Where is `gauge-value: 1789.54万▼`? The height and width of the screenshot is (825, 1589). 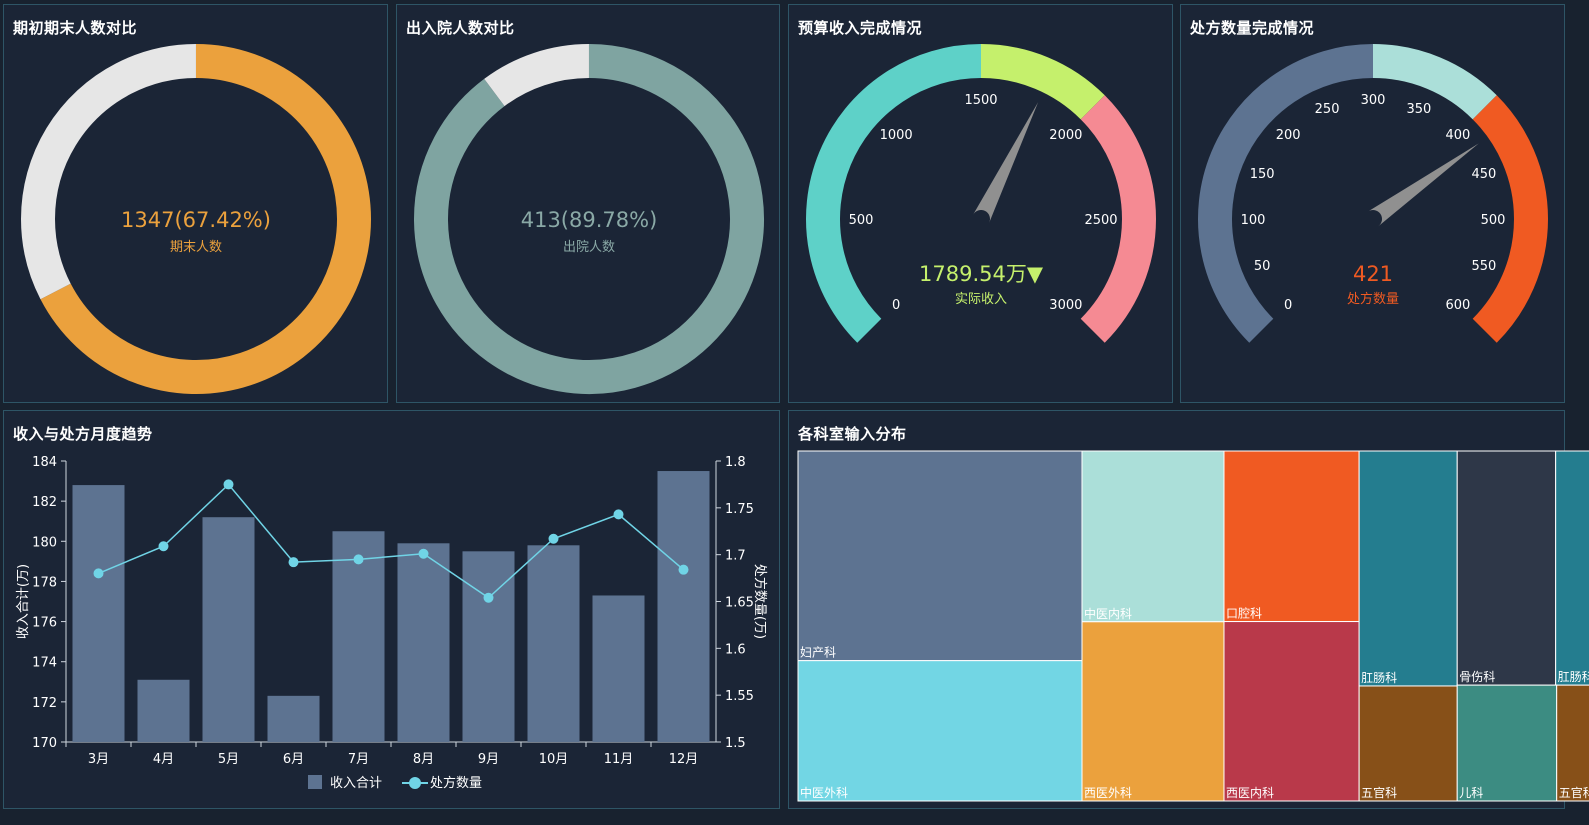
gauge-value: 1789.54万▼ is located at coordinates (981, 274).